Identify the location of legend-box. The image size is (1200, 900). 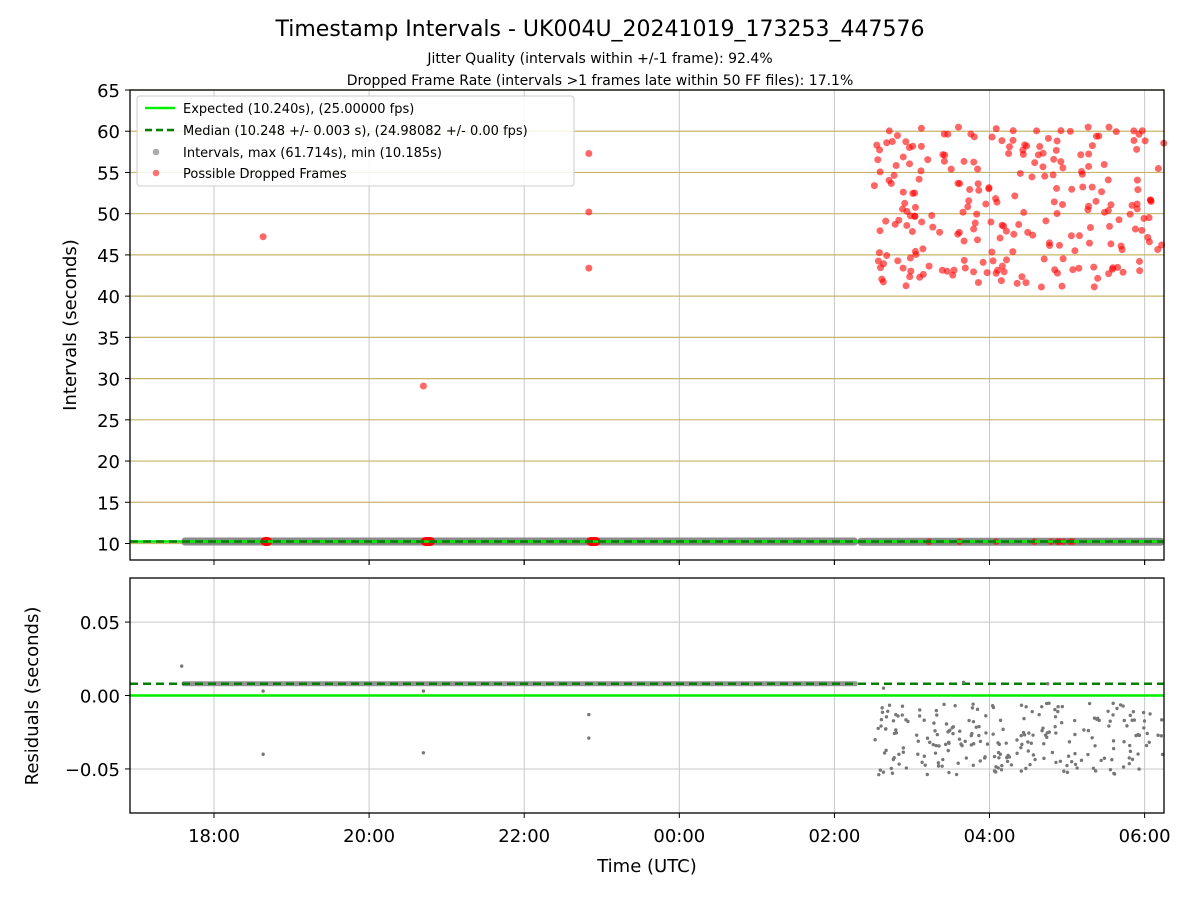
(355, 141).